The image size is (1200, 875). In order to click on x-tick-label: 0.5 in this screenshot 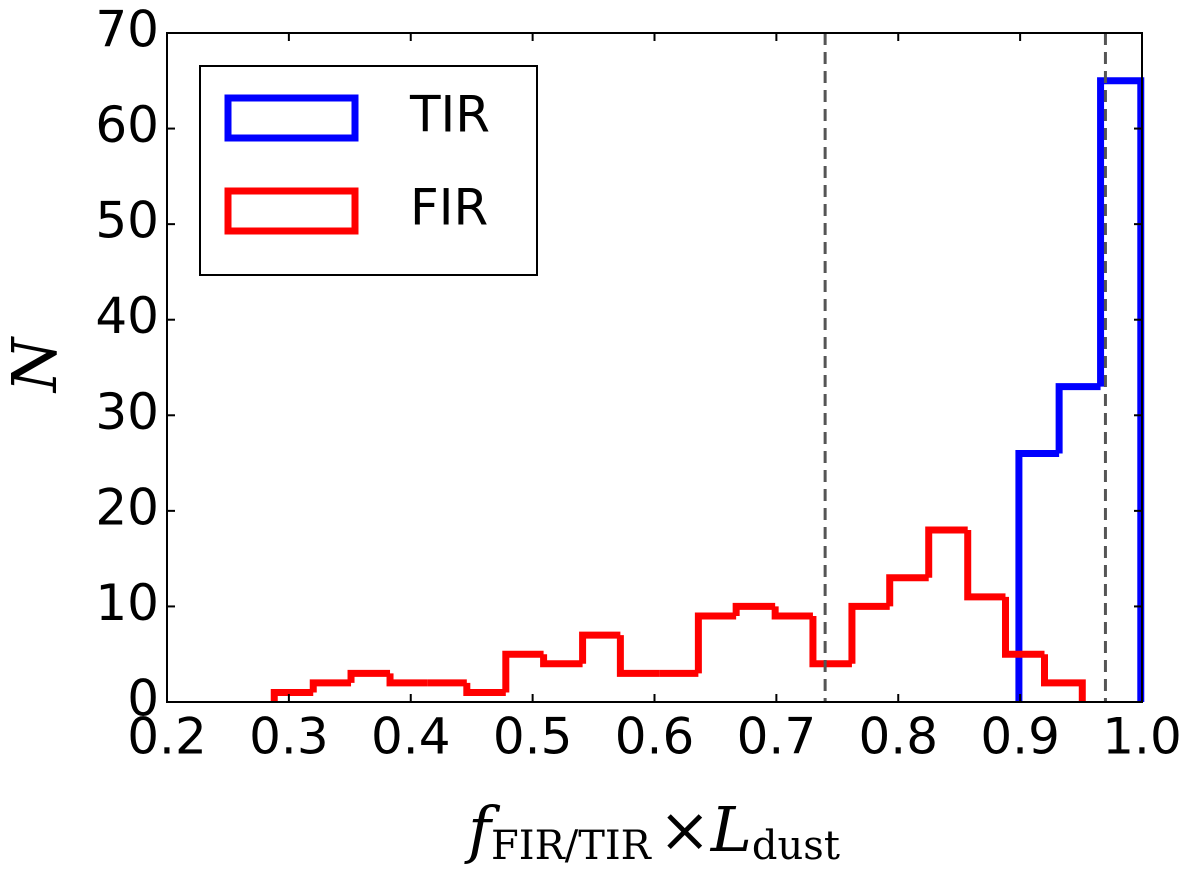, I will do `click(533, 737)`.